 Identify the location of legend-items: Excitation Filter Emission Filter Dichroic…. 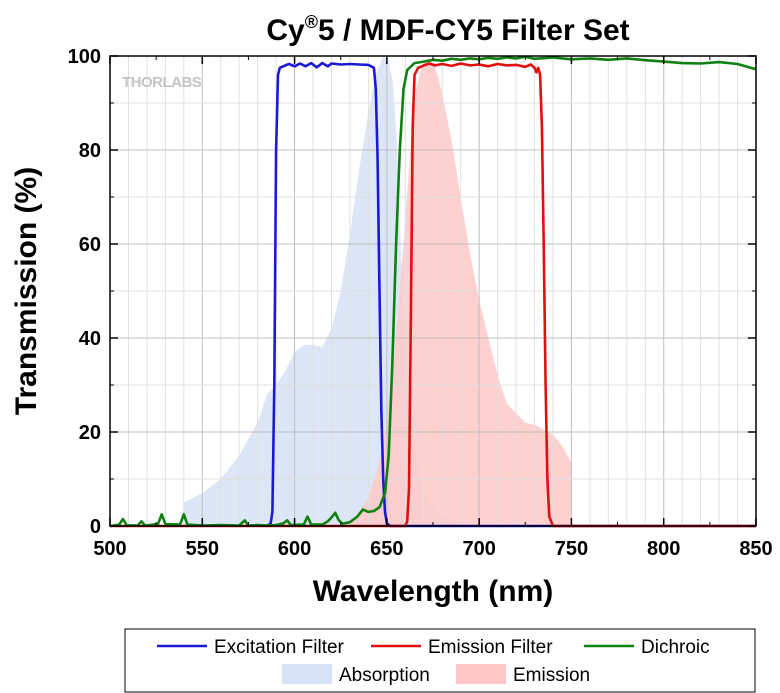
(433, 661).